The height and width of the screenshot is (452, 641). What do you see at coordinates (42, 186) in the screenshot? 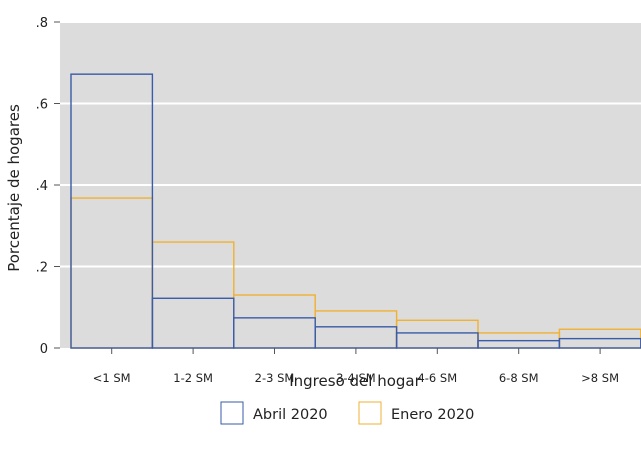
I see `y-tick-label: .4` at bounding box center [42, 186].